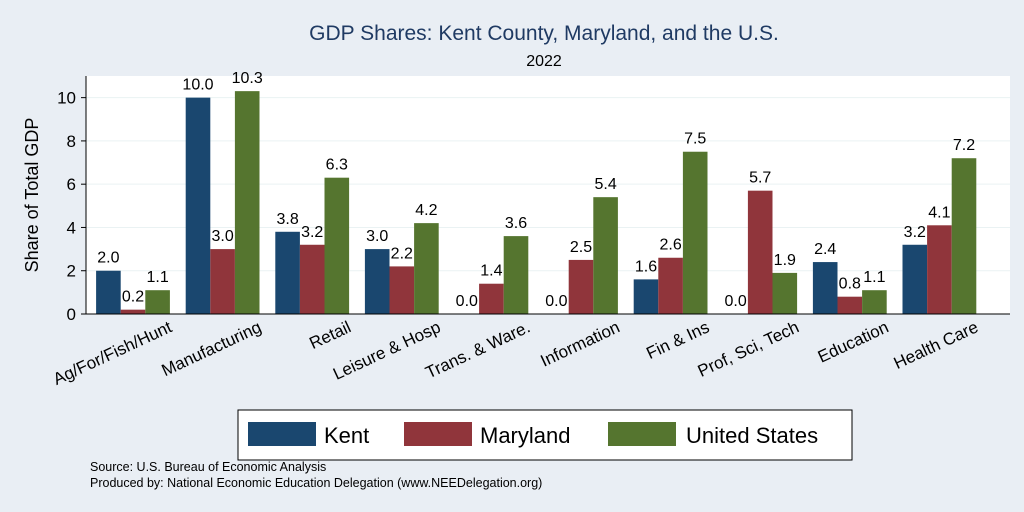  Describe the element at coordinates (670, 245) in the screenshot. I see `data-label: 2.6` at that location.